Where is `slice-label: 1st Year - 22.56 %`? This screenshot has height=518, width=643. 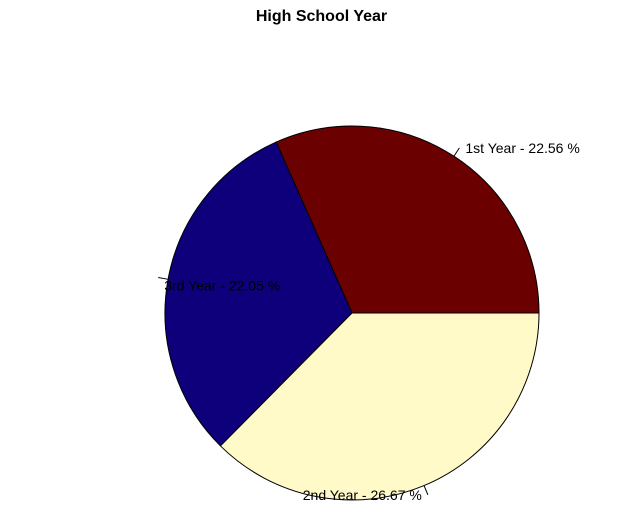
slice-label: 1st Year - 22.56 % is located at coordinates (522, 148).